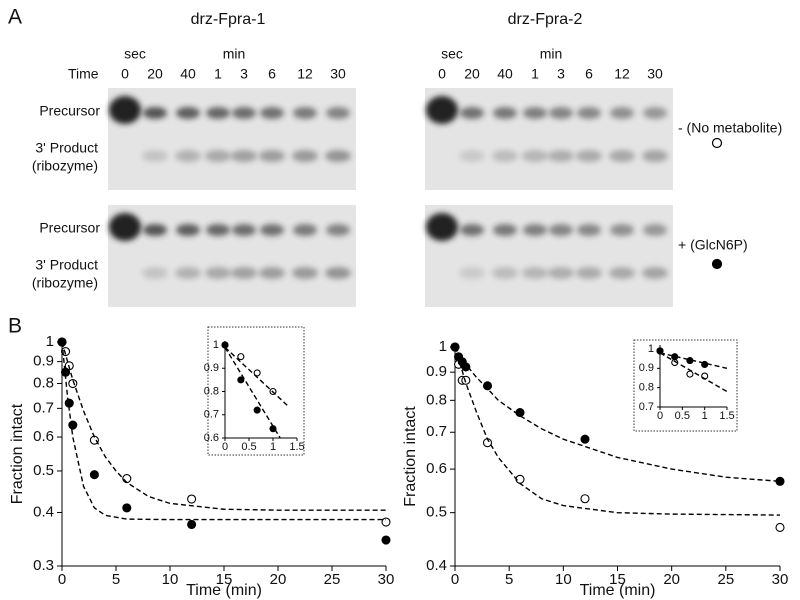 The height and width of the screenshot is (600, 800). What do you see at coordinates (725, 579) in the screenshot?
I see `x-tick-label: 25` at bounding box center [725, 579].